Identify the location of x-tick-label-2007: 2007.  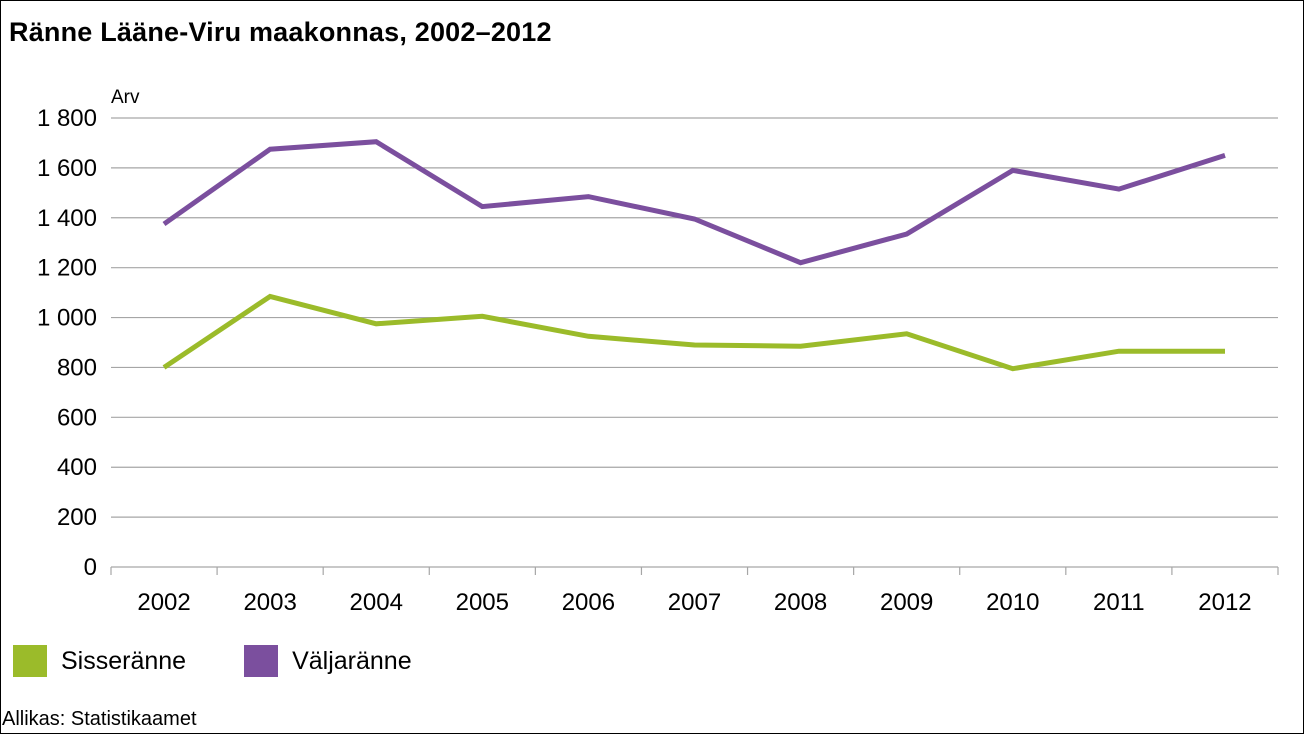
(694, 602).